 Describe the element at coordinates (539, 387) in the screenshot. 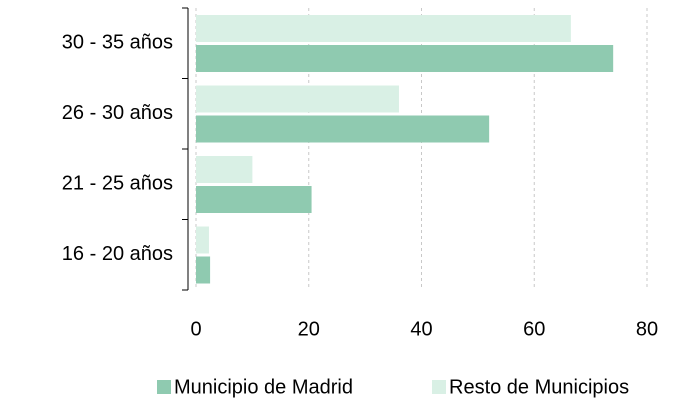

I see `legend-label: Resto de Municipios` at that location.